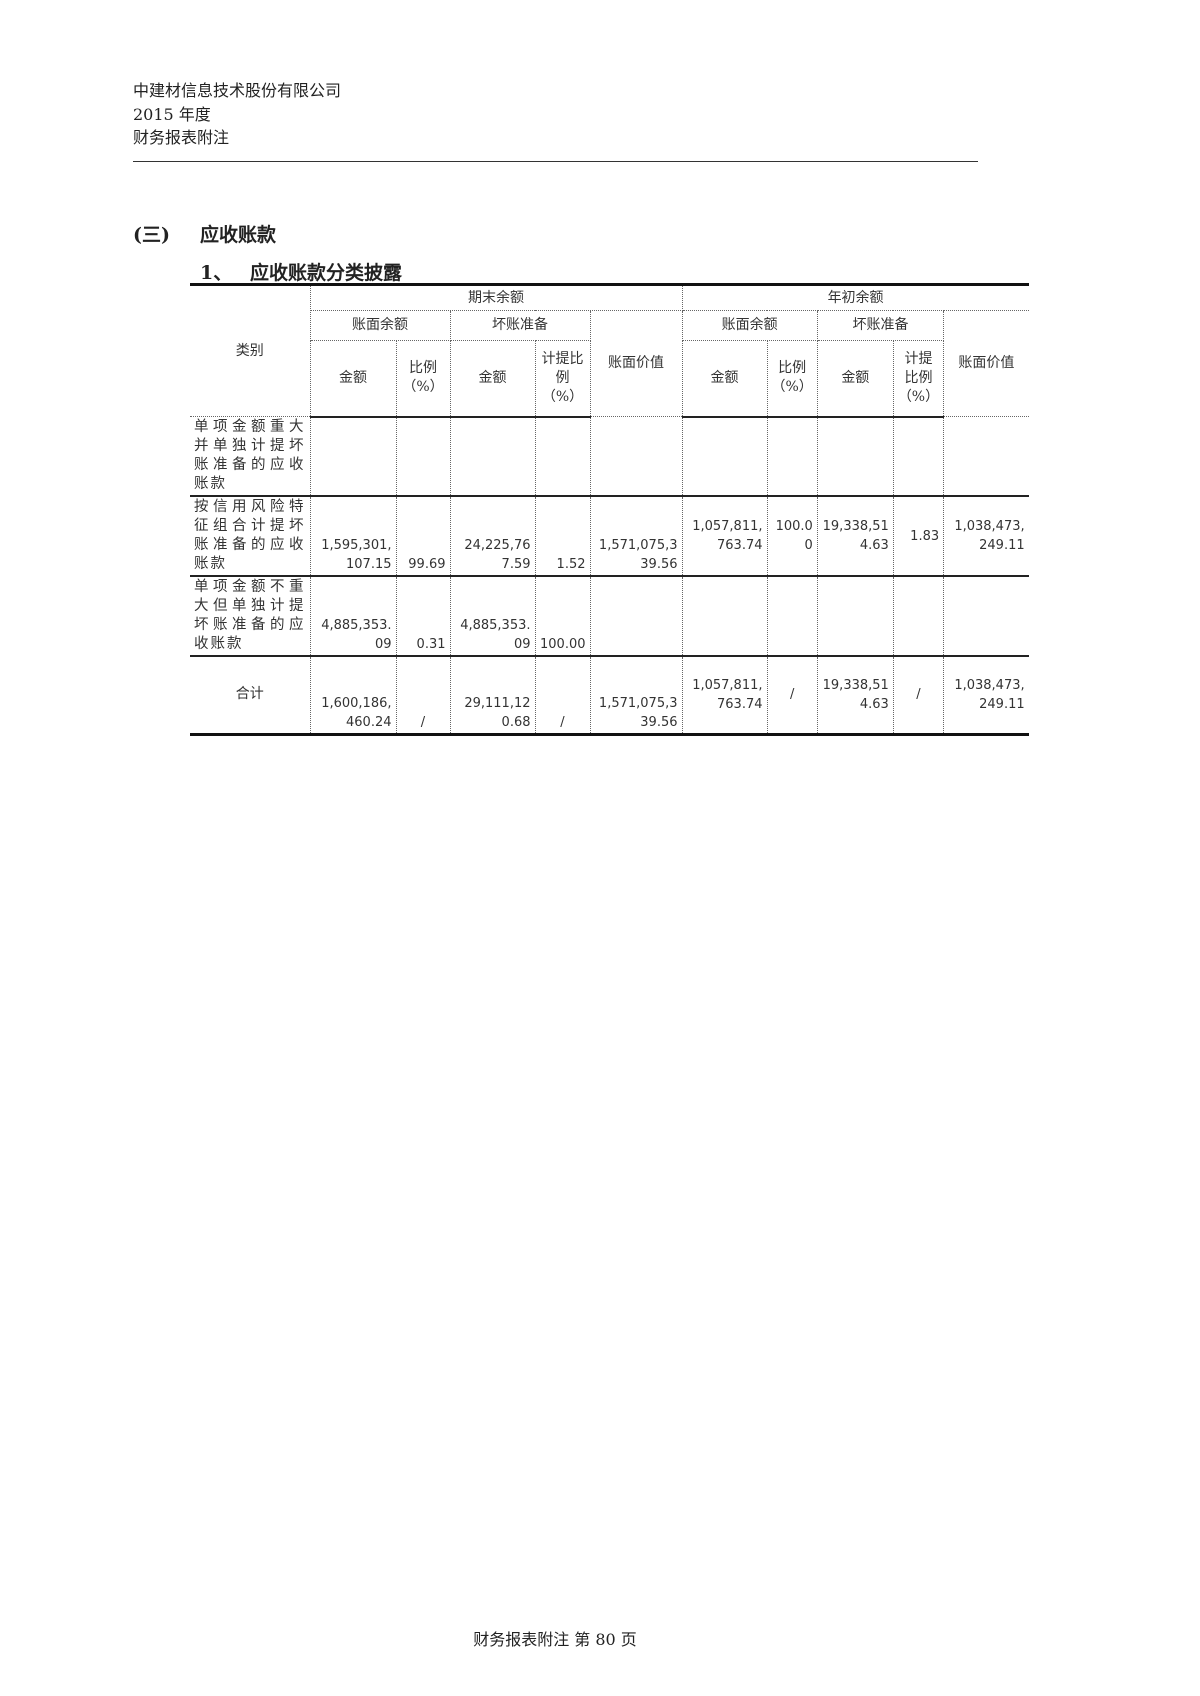 Image resolution: width=1200 pixels, height=1696 pixels. I want to click on header-year-begin: 年初余额, so click(855, 297).